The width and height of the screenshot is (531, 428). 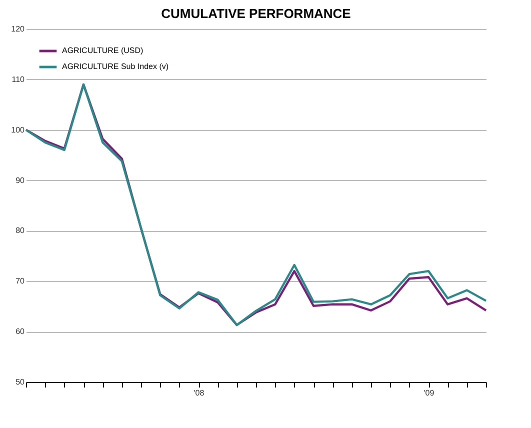 What do you see at coordinates (429, 393) in the screenshot?
I see `x-tick-label: '09` at bounding box center [429, 393].